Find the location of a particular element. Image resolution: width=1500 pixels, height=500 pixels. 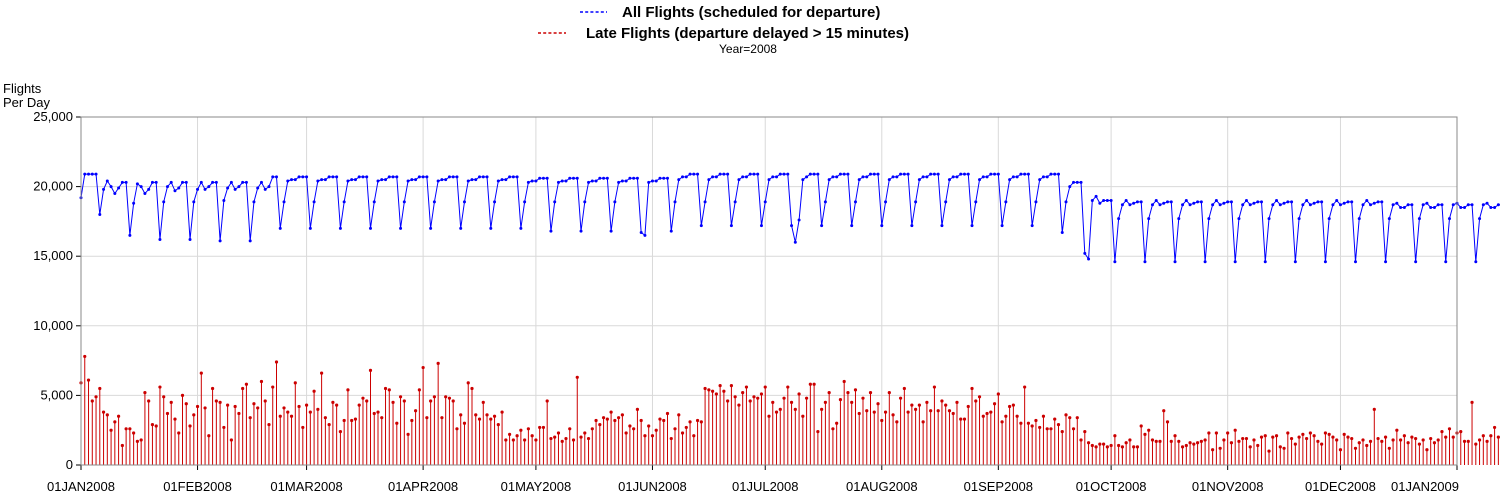

y-tick-label: 5,000 is located at coordinates (56, 394).